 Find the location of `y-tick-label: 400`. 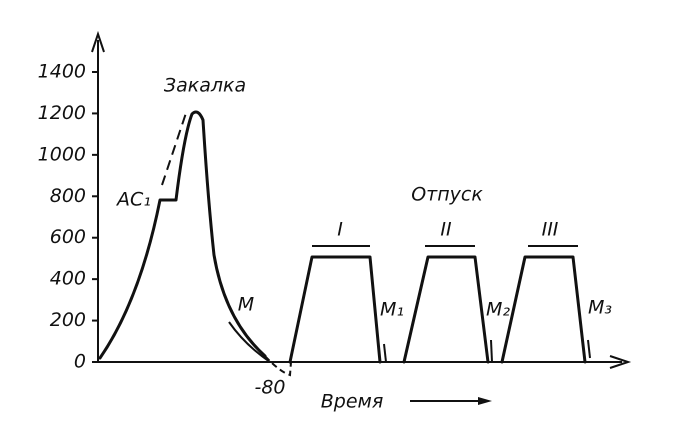

y-tick-label: 400 is located at coordinates (68, 279).